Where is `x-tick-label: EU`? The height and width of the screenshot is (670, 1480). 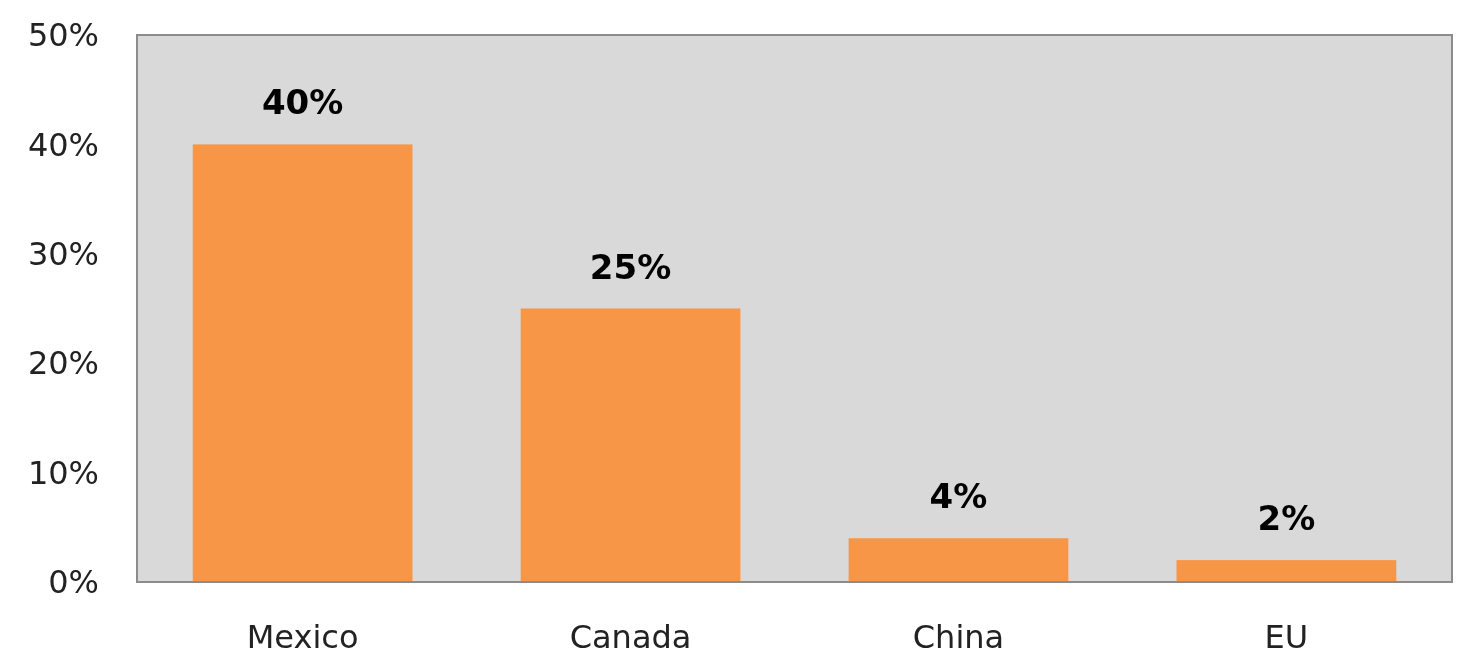
x-tick-label: EU is located at coordinates (1286, 637).